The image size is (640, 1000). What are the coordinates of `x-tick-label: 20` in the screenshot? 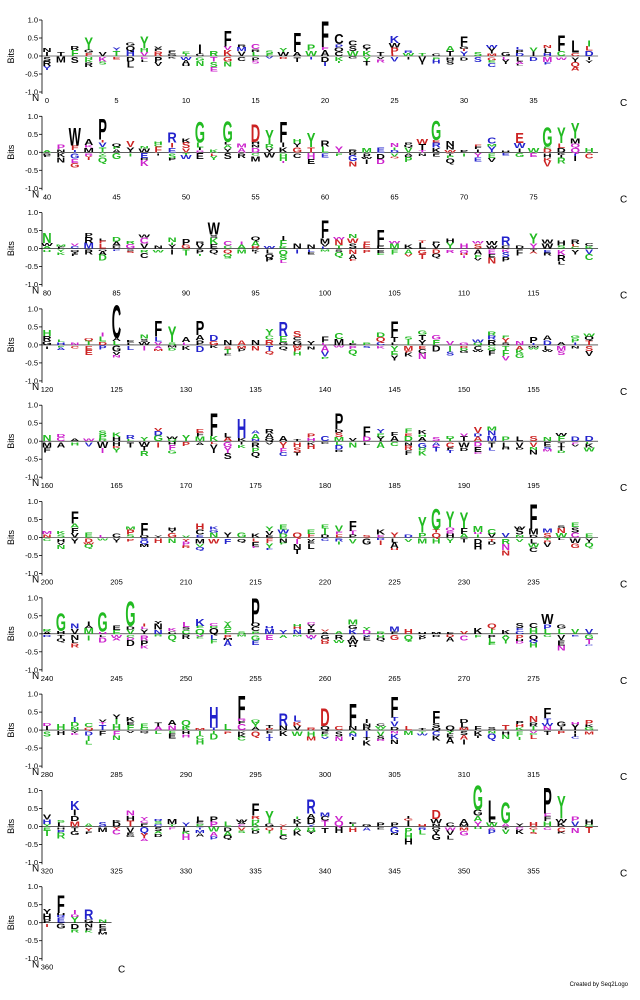 It's located at (325, 100).